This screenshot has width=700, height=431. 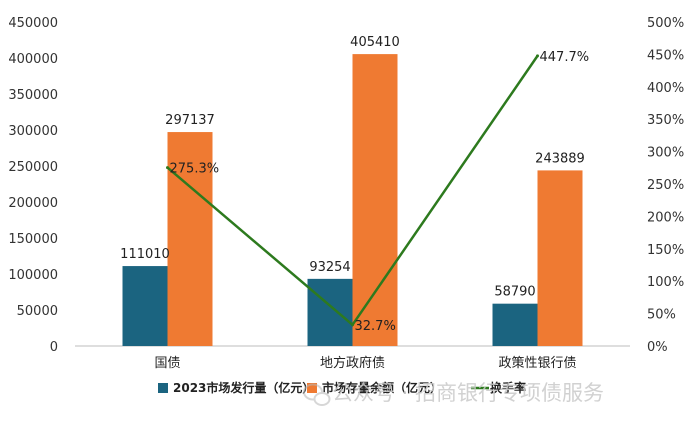 What do you see at coordinates (33, 239) in the screenshot?
I see `y-left-tick-label: 150000` at bounding box center [33, 239].